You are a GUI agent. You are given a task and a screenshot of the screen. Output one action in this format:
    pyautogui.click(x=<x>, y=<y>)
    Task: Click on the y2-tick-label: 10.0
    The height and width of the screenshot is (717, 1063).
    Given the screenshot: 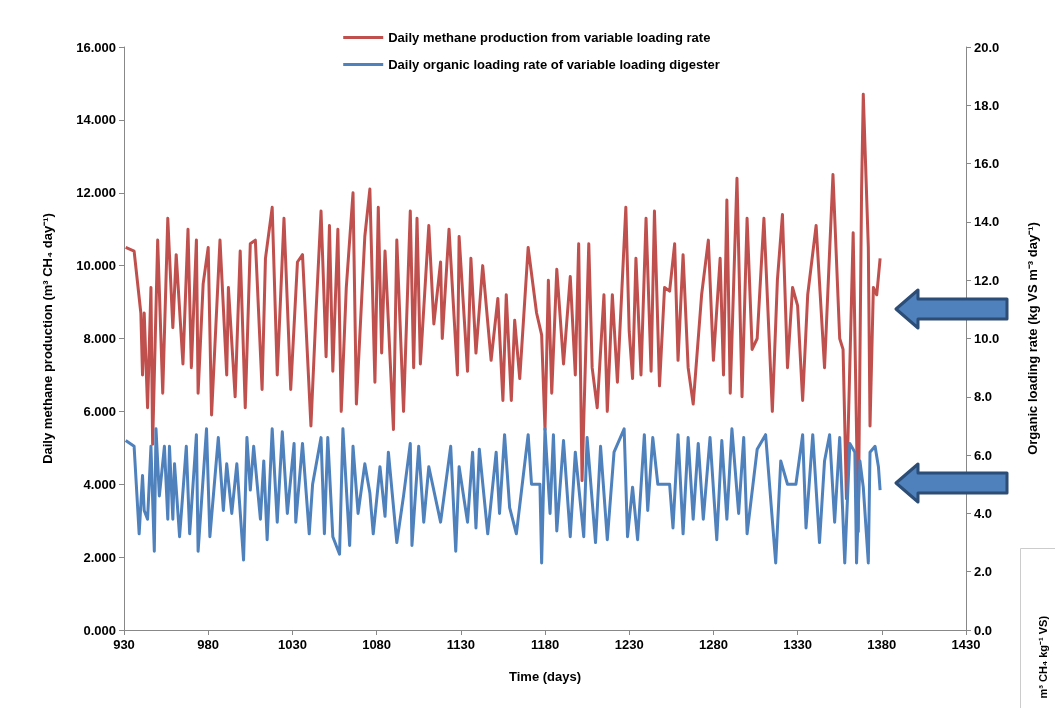 What is the action you would take?
    pyautogui.click(x=987, y=338)
    